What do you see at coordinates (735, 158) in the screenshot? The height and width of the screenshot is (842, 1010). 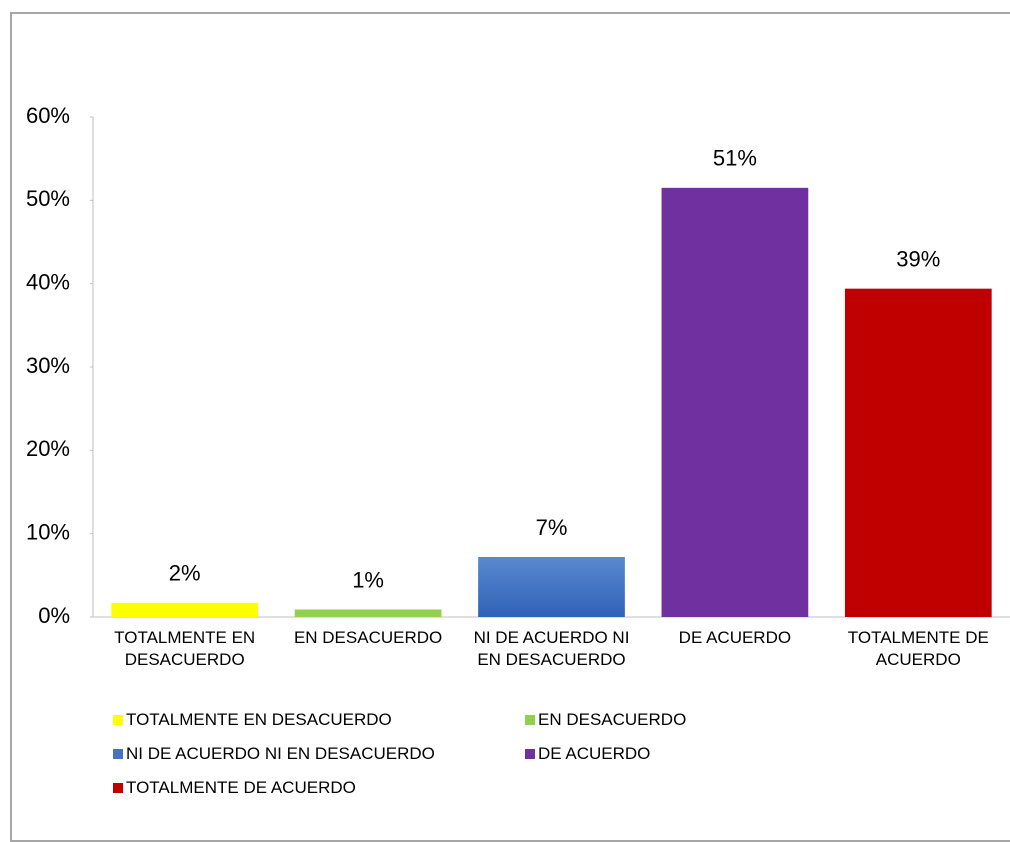 I see `data-label: 51%` at bounding box center [735, 158].